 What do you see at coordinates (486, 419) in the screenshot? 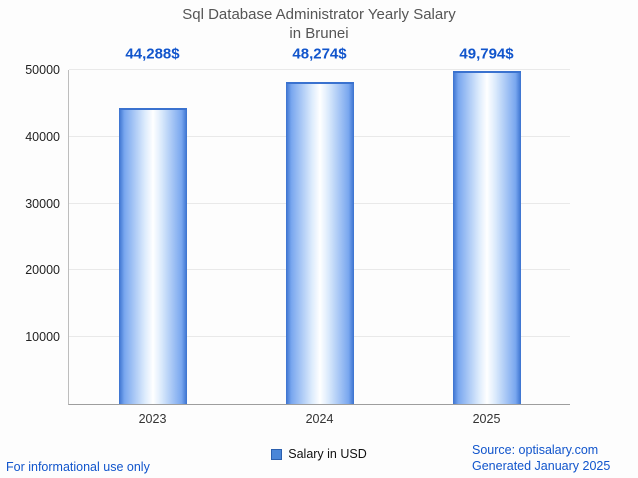
I see `x-axis-label-2025: 2025` at bounding box center [486, 419].